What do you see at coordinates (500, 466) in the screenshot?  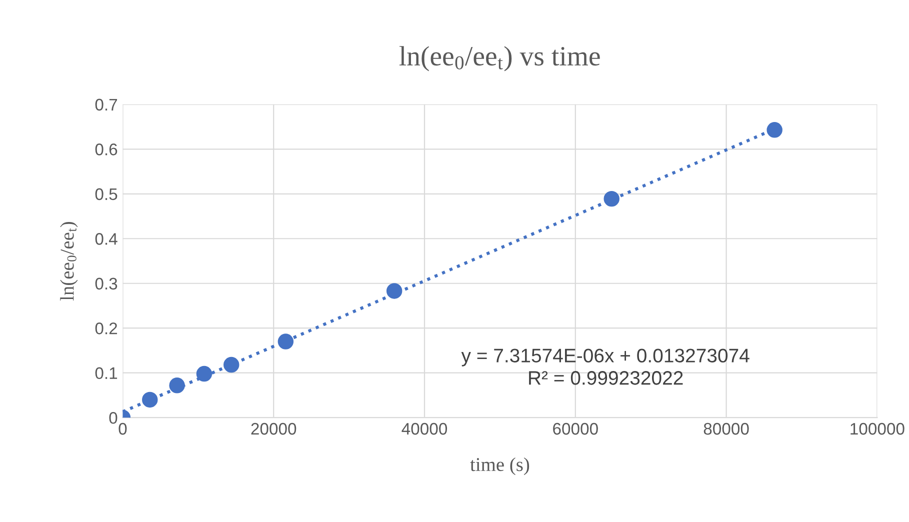 I see `x-axis-title: time (s)` at bounding box center [500, 466].